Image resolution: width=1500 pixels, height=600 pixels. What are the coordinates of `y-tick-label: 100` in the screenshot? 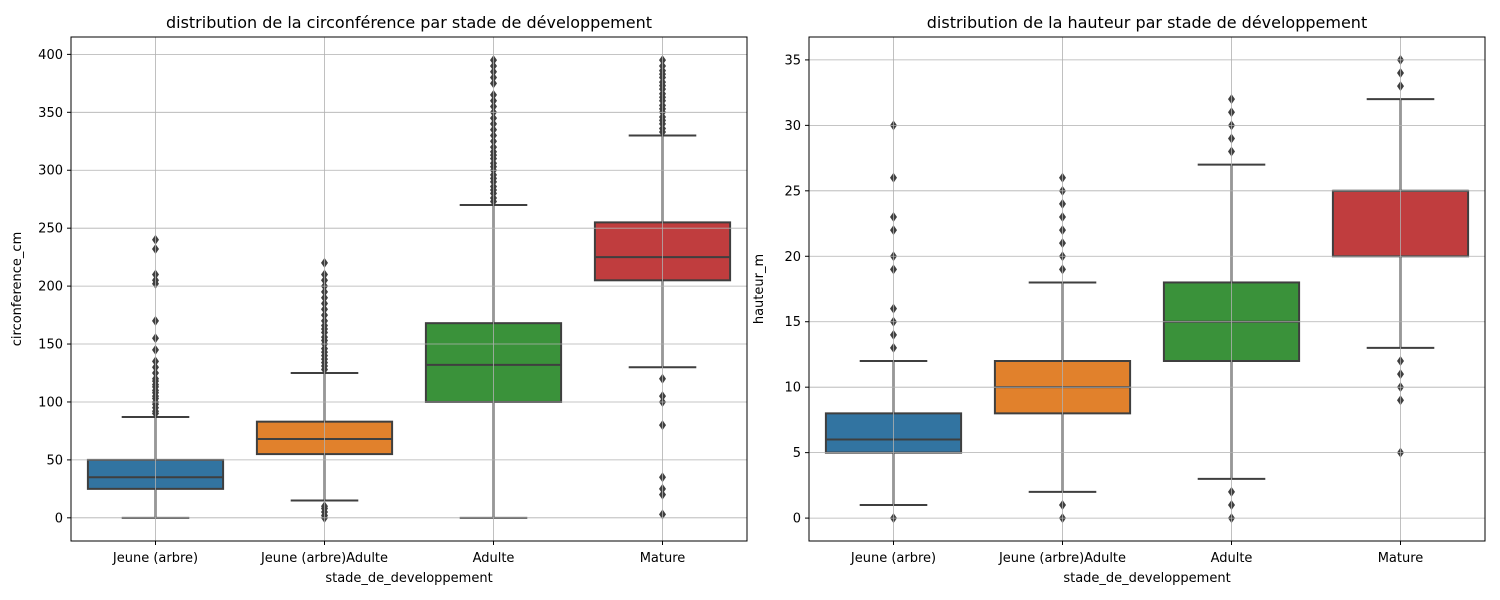 It's located at (50, 402).